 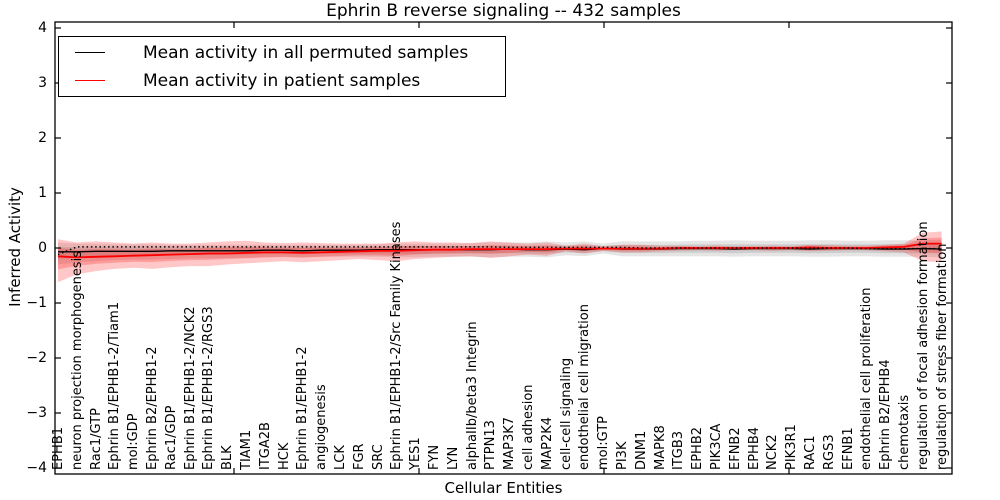 I want to click on permuted-band-outer, so click(x=500, y=252).